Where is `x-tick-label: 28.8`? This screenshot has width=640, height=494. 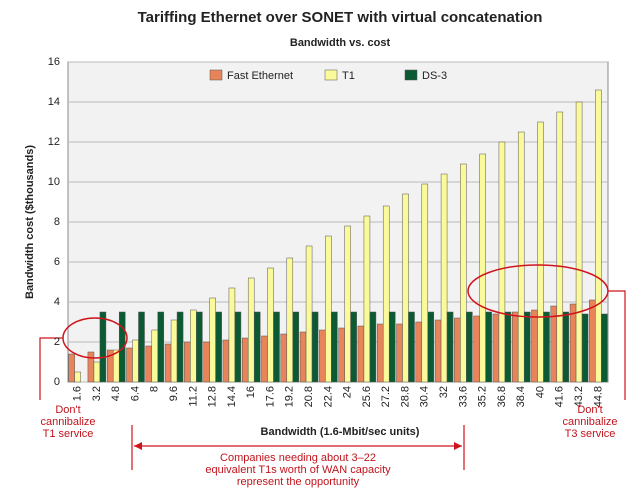 x-tick-label: 28.8 is located at coordinates (405, 396).